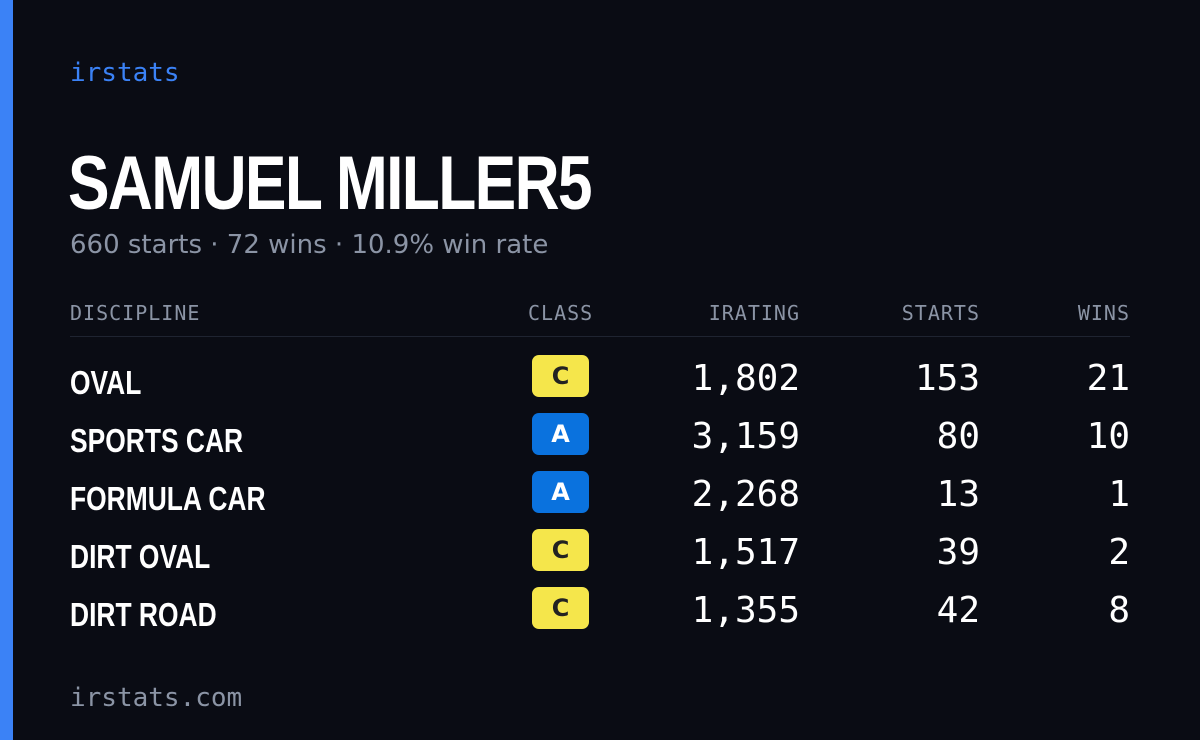 This screenshot has width=1200, height=740. What do you see at coordinates (745, 494) in the screenshot?
I see `irating-value: 2,268` at bounding box center [745, 494].